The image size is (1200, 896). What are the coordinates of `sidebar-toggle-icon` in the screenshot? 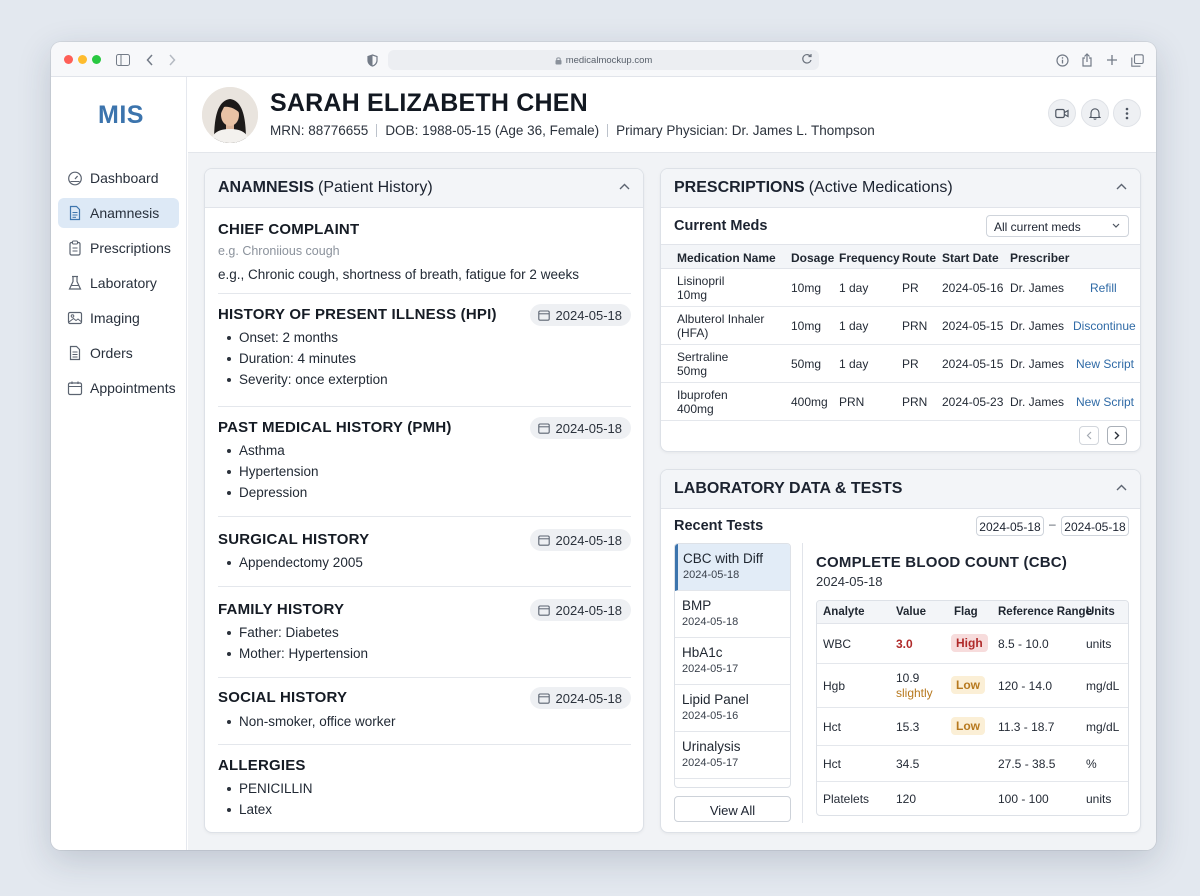 It's located at (123, 60).